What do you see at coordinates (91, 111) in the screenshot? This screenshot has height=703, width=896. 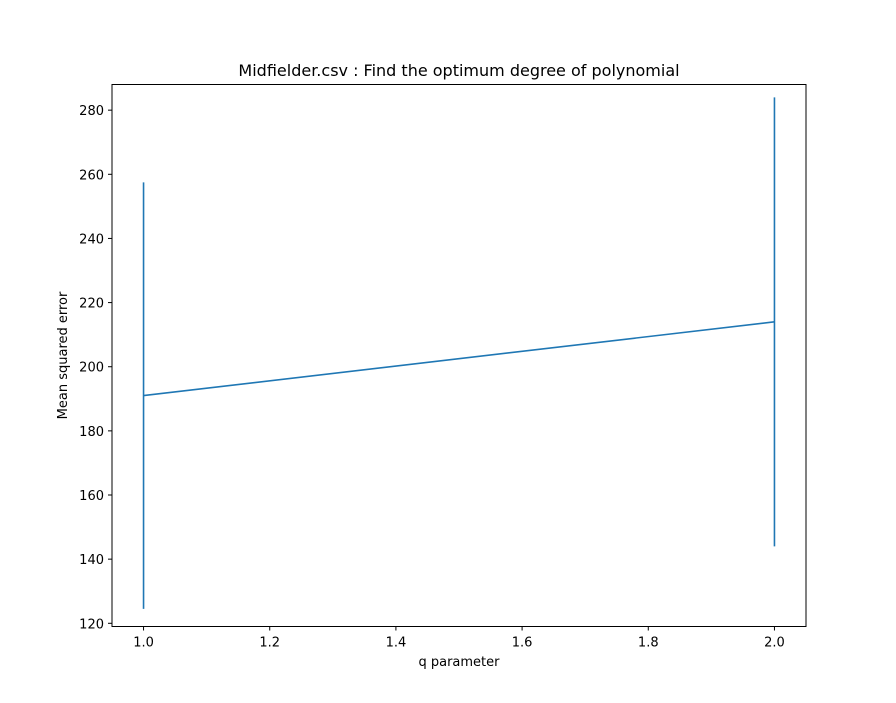 I see `y-tick-label: 280` at bounding box center [91, 111].